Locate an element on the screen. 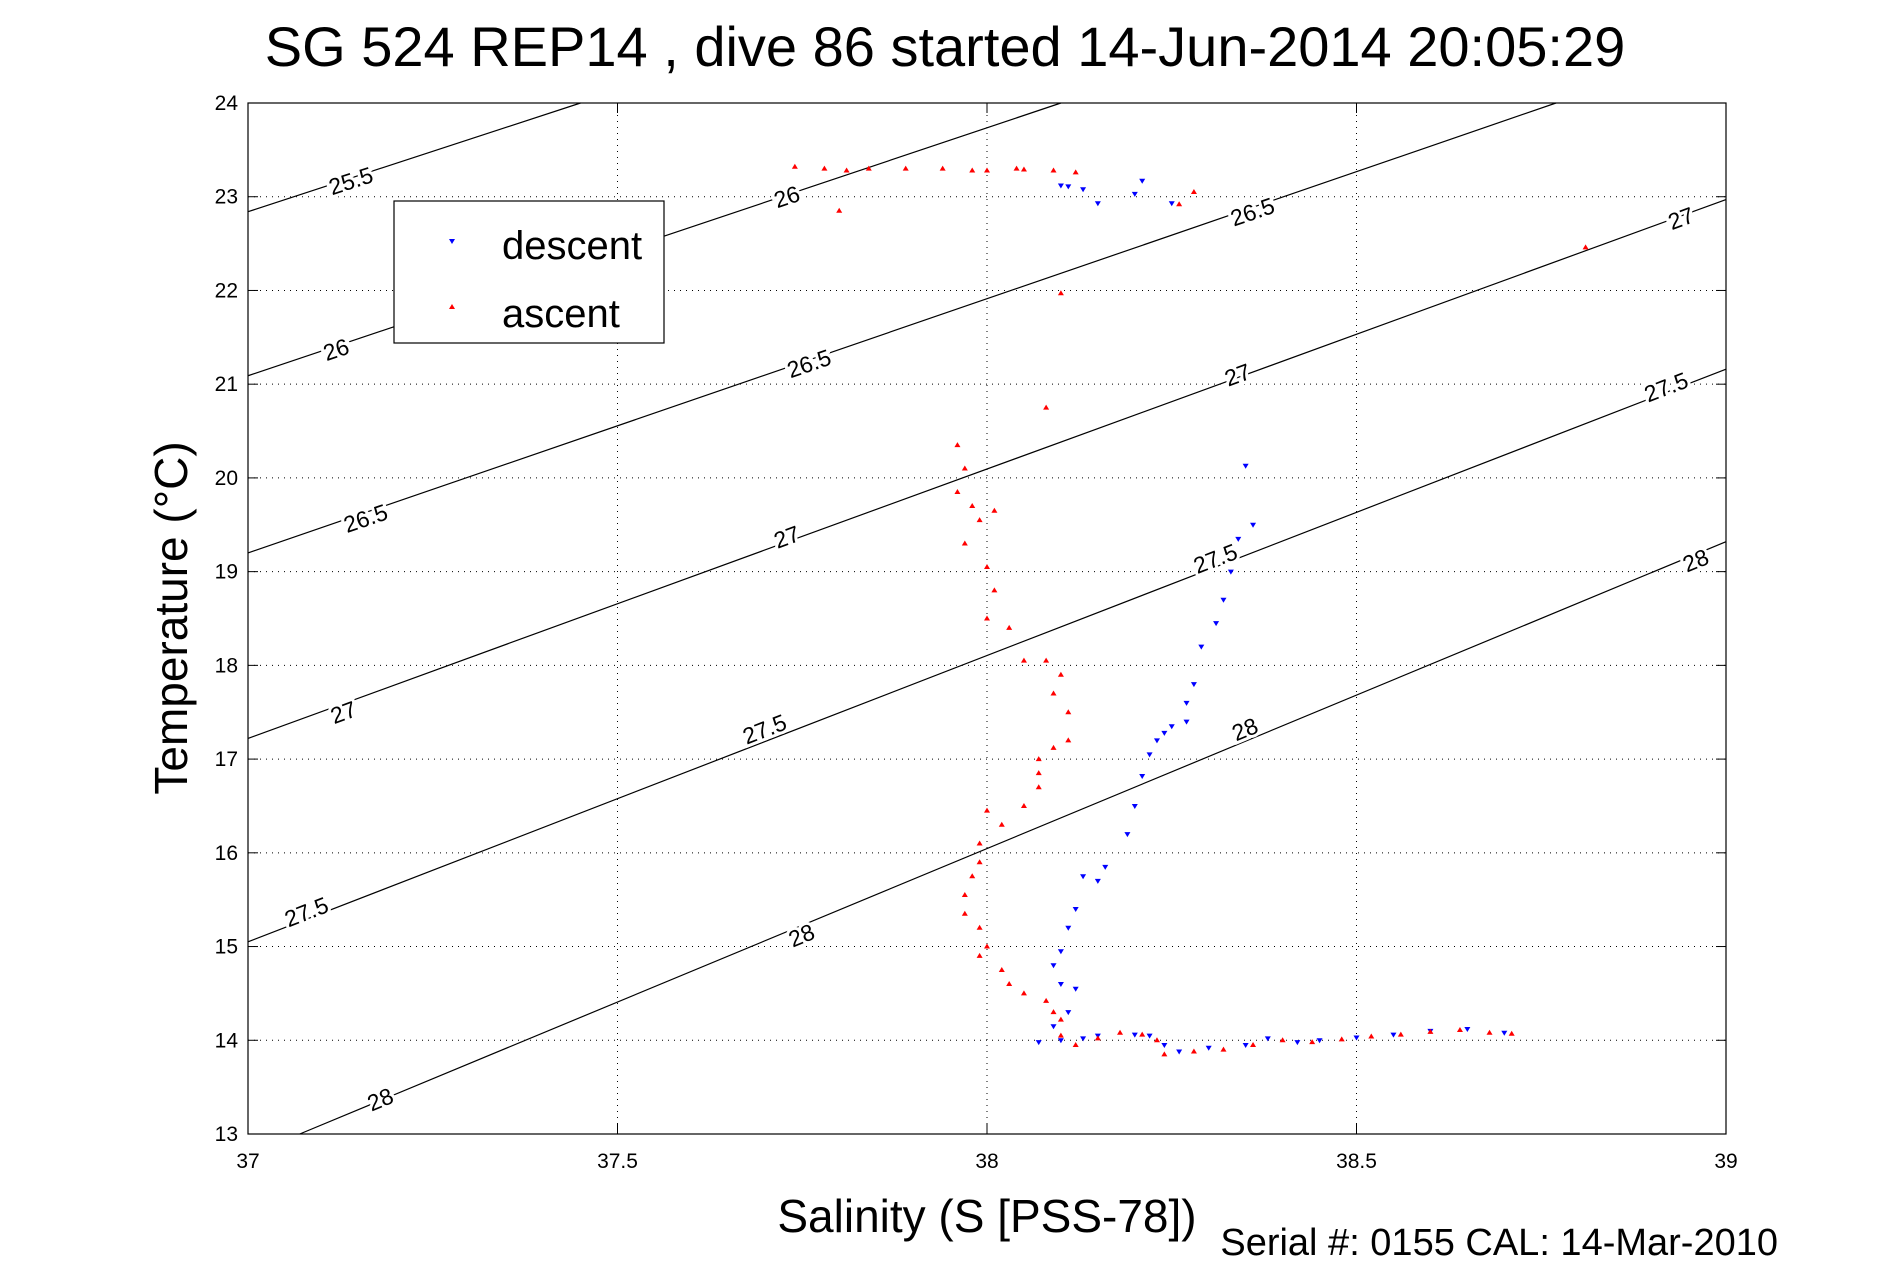 The width and height of the screenshot is (1891, 1262). x-tick-label: 38.5 is located at coordinates (1356, 1161).